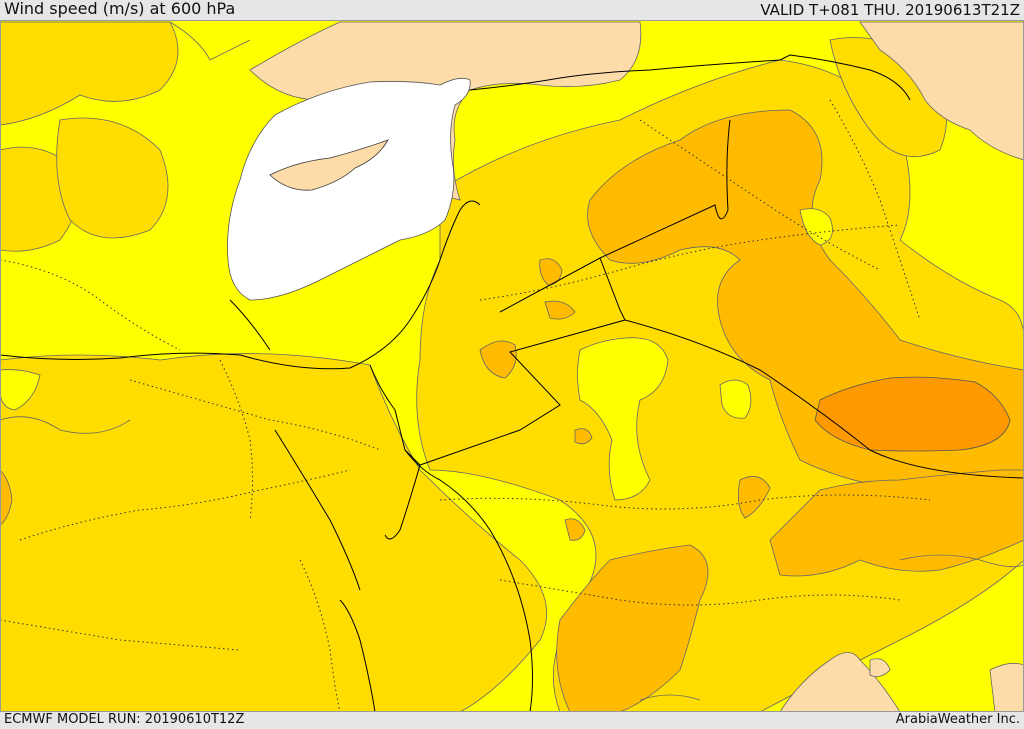 This screenshot has height=729, width=1024. I want to click on model-run-label: ECMWF MODEL RUN: 20190610T12Z, so click(124, 719).